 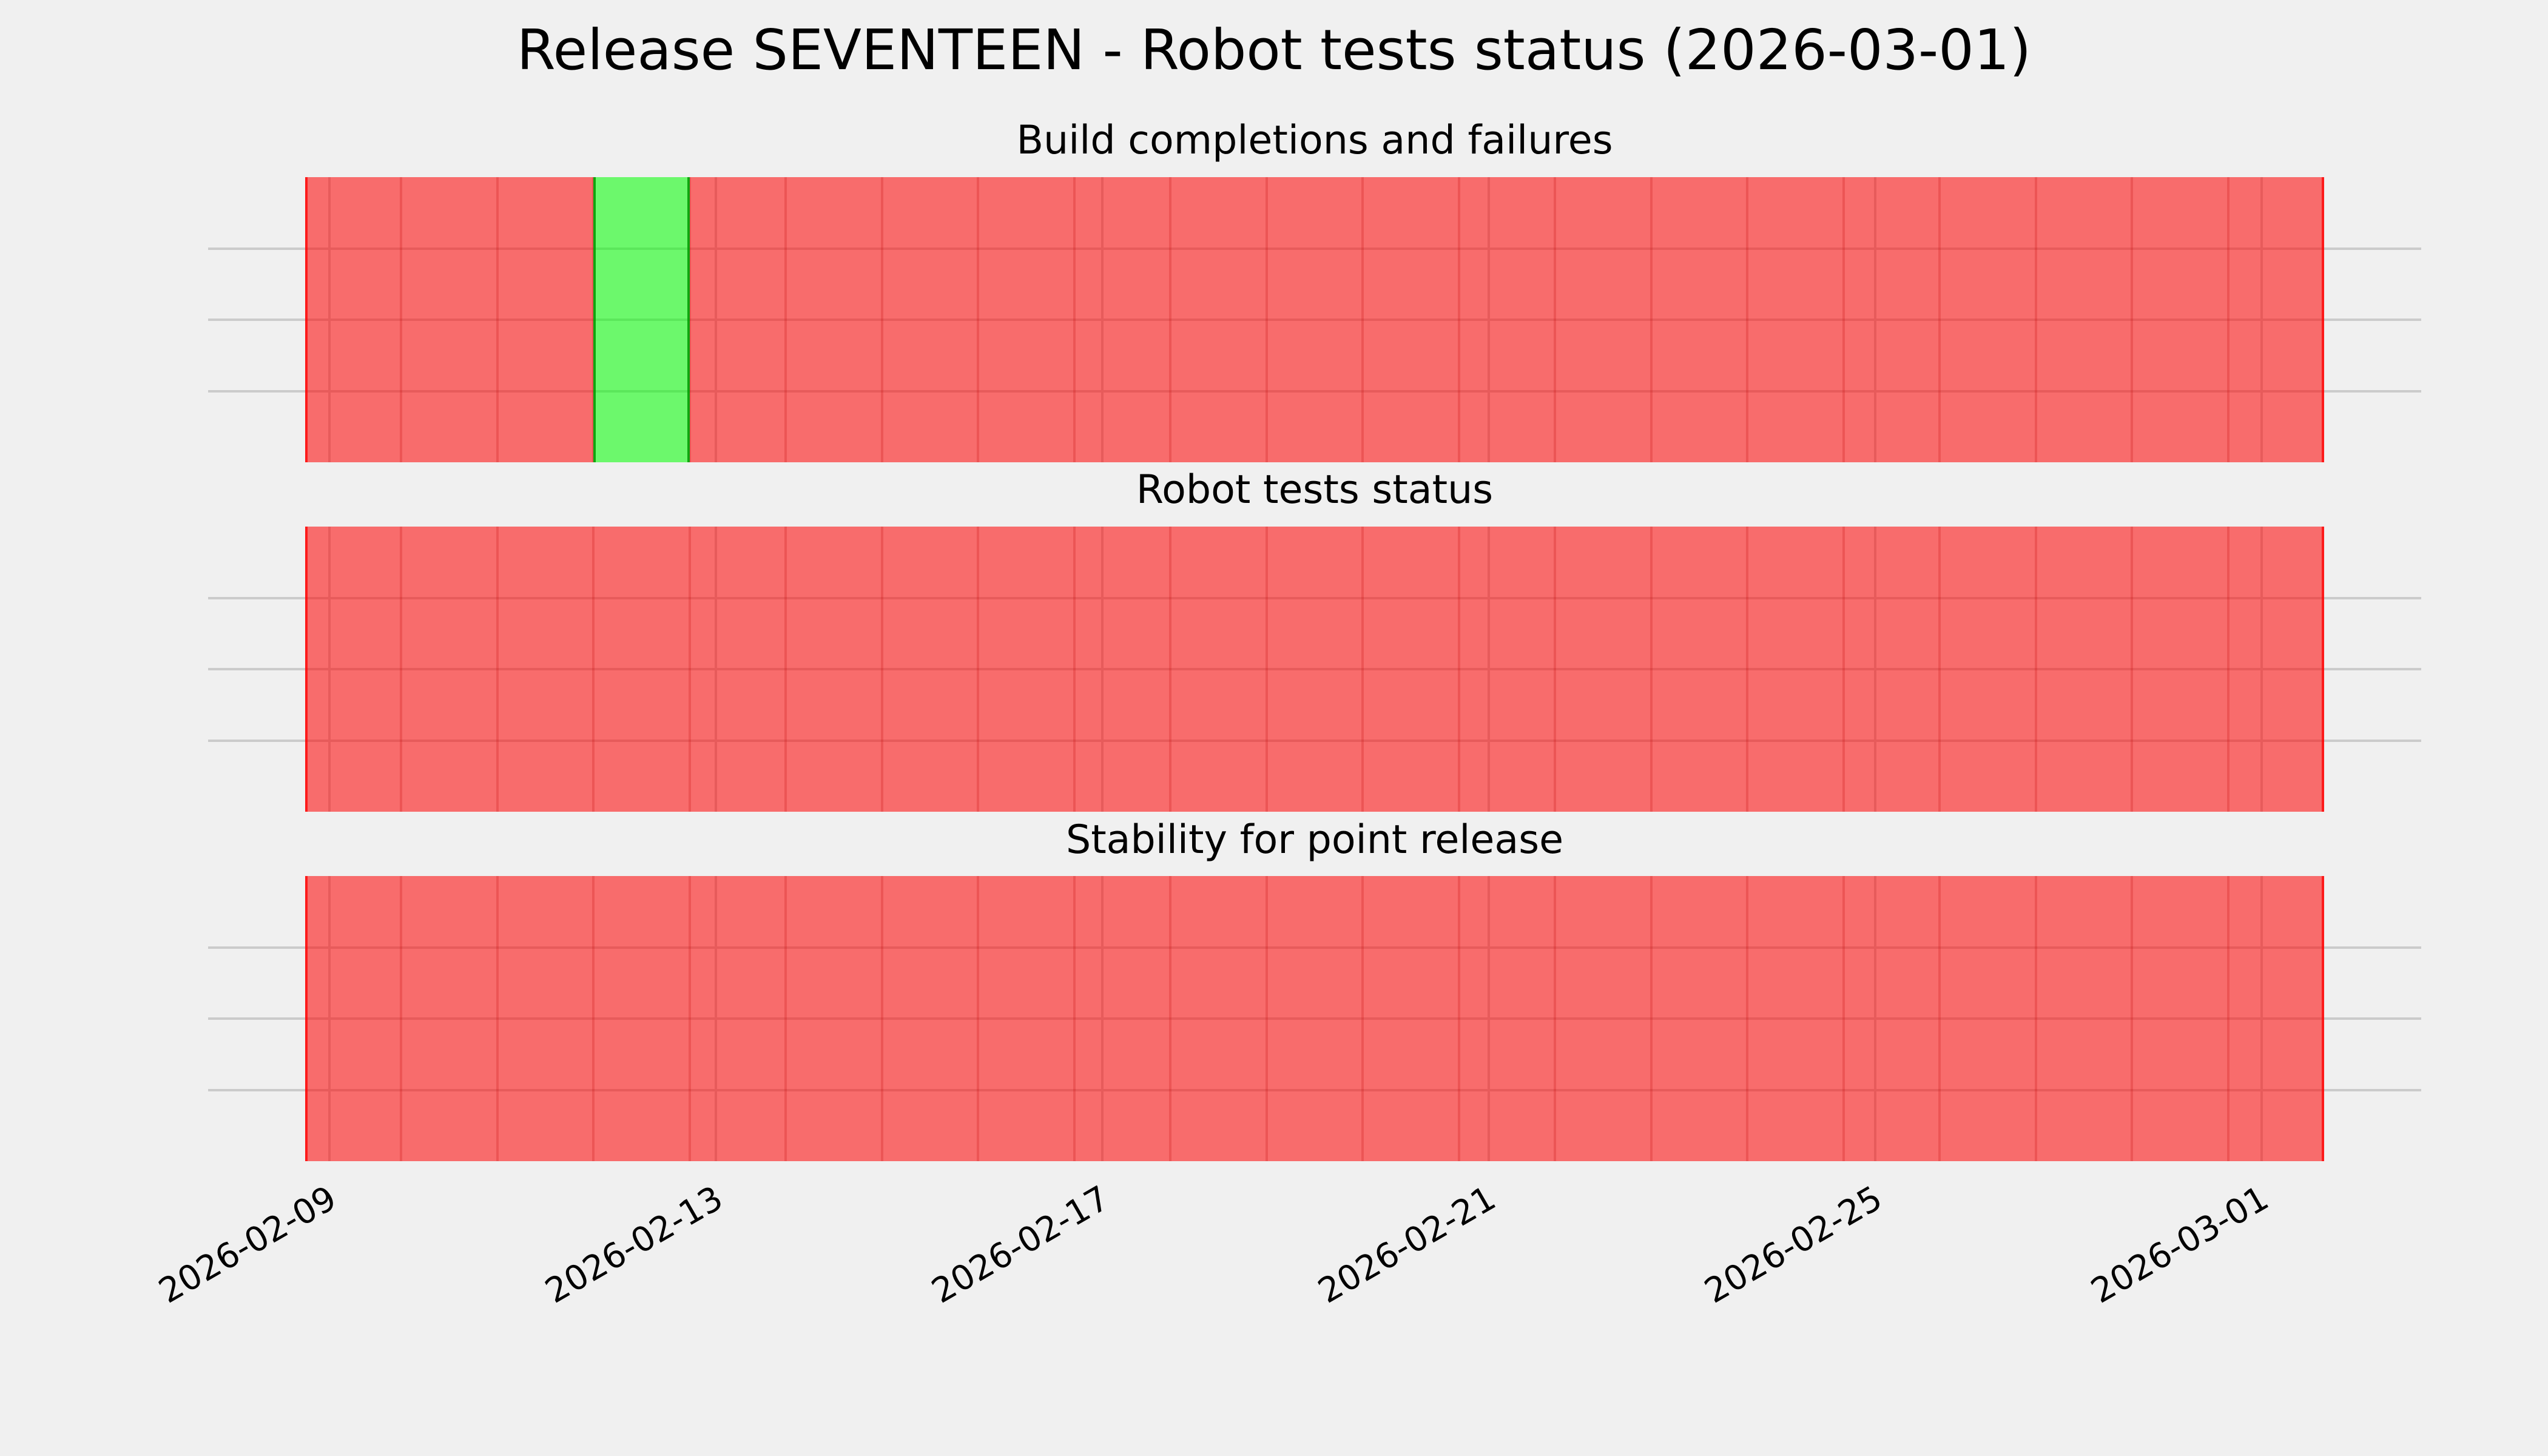 I want to click on x-tick-label-2026-02-25: 2026-02-25, so click(x=1793, y=1245).